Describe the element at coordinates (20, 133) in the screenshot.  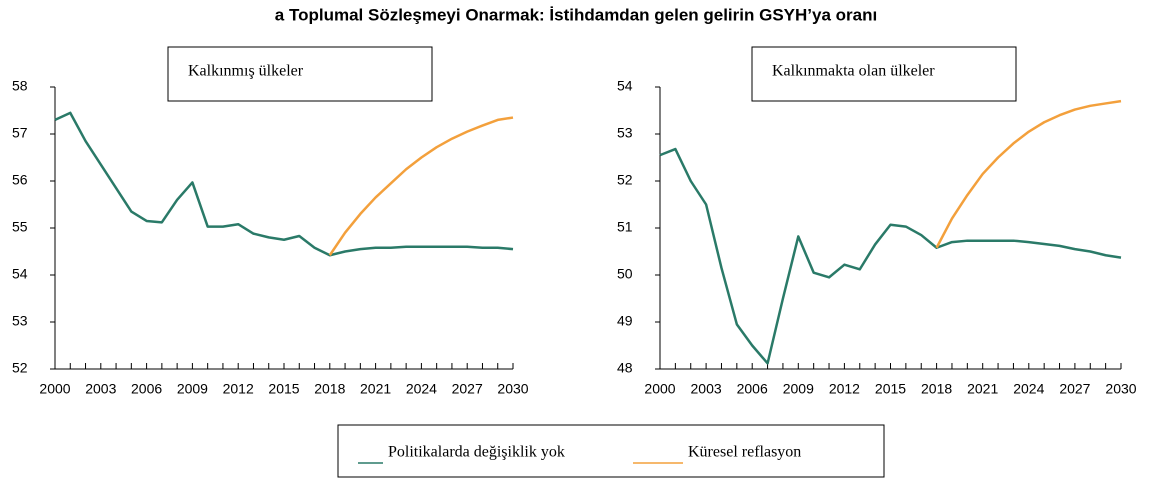
I see `y-tick-label: 57` at that location.